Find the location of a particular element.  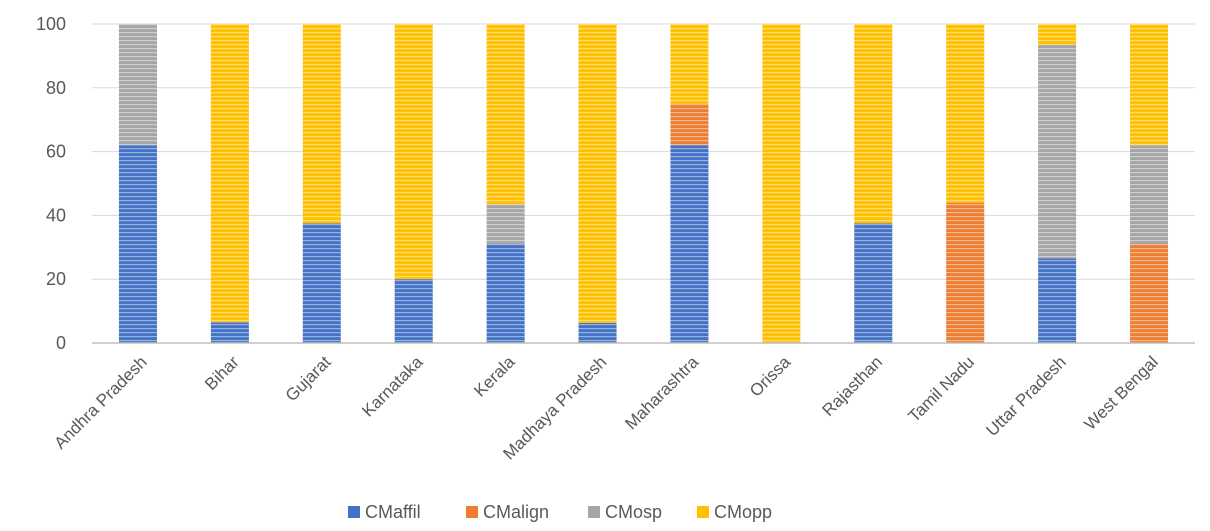

x-category-label: Orissa is located at coordinates (770, 376).